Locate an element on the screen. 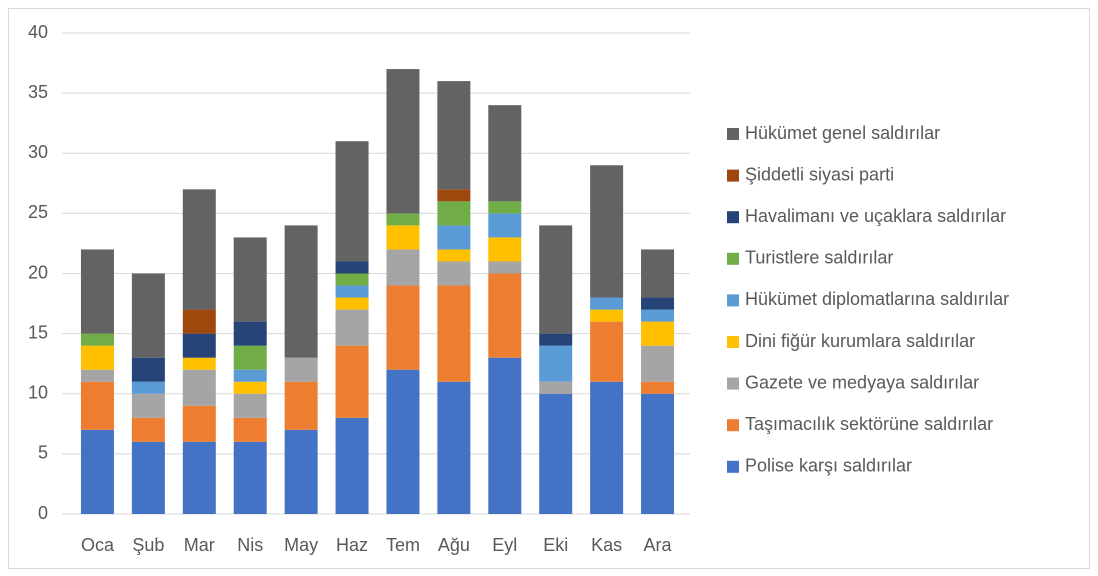 The height and width of the screenshot is (576, 1098). x-tick-label: Oca is located at coordinates (98, 545).